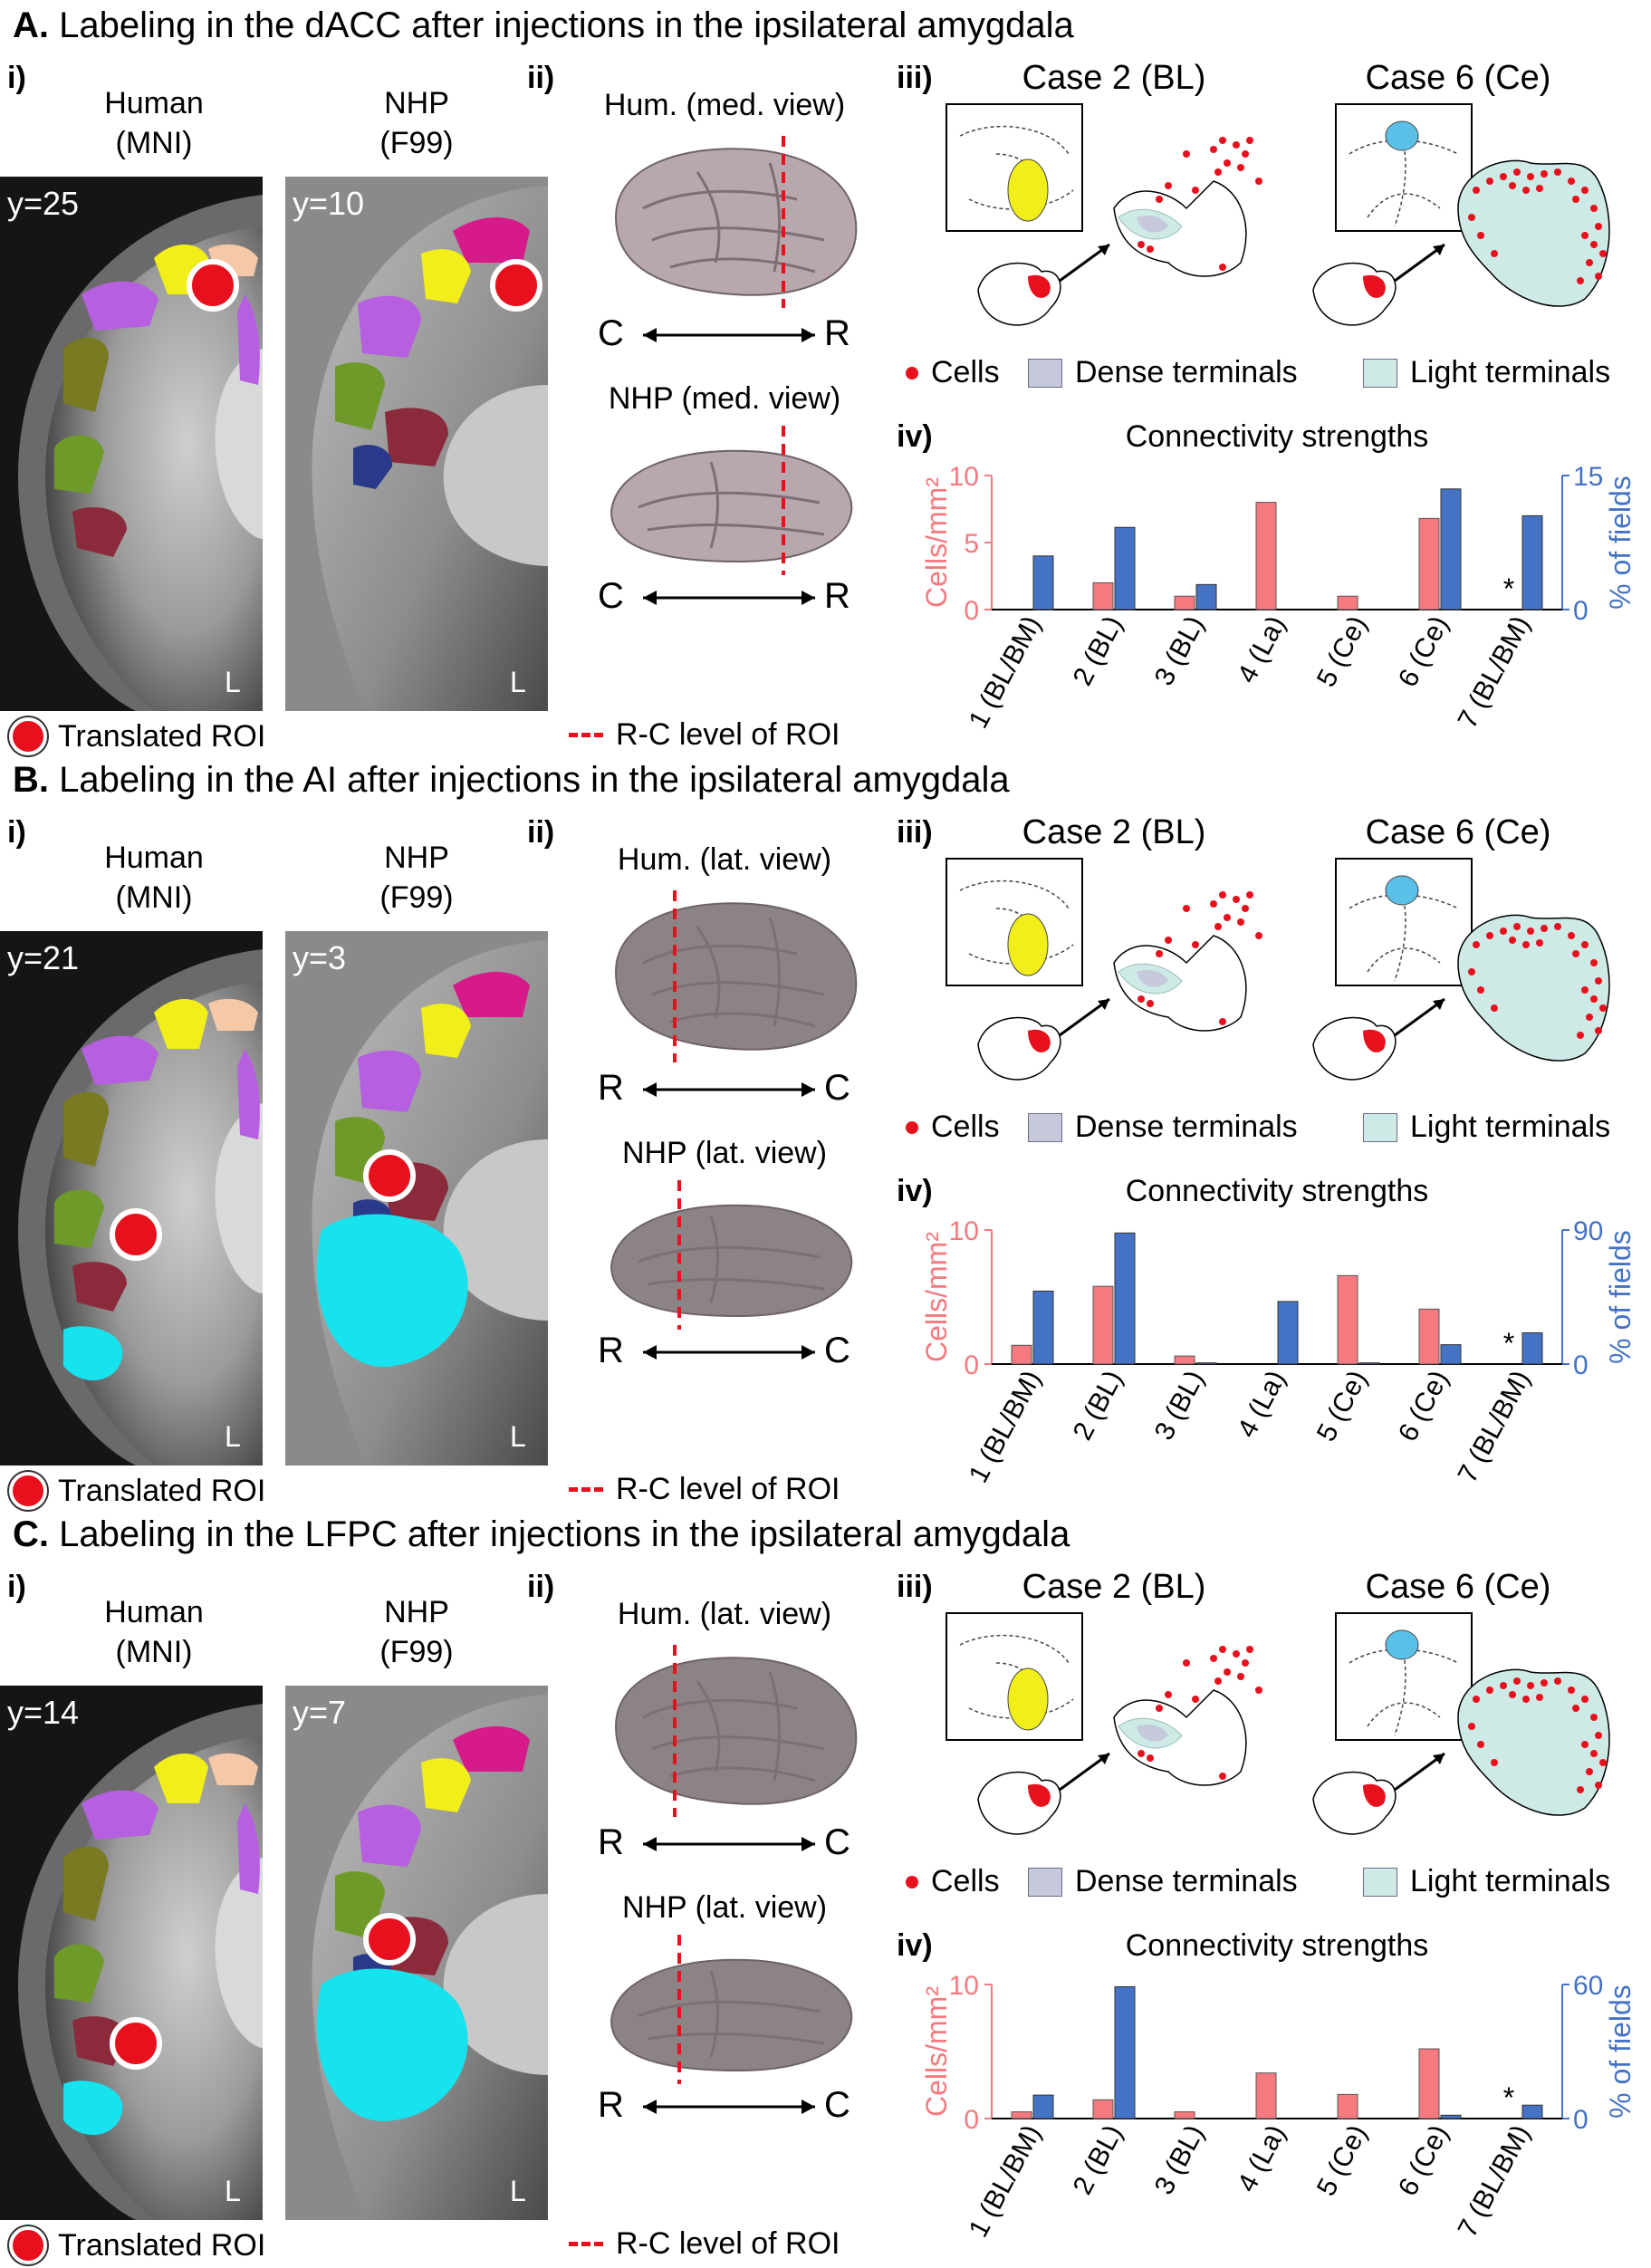 The image size is (1651, 2268). I want to click on subpanel-iii-label: iii), so click(915, 78).